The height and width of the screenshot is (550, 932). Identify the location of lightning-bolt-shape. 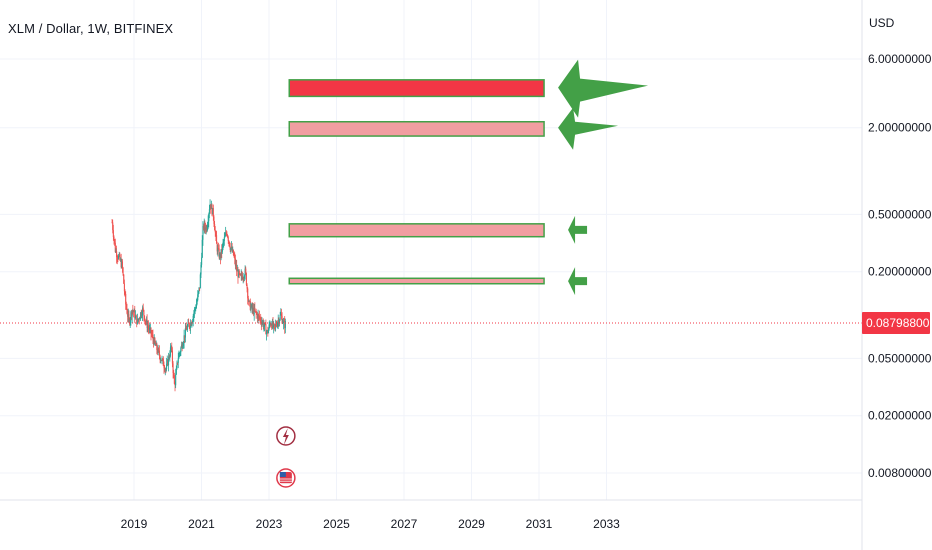
(285, 436).